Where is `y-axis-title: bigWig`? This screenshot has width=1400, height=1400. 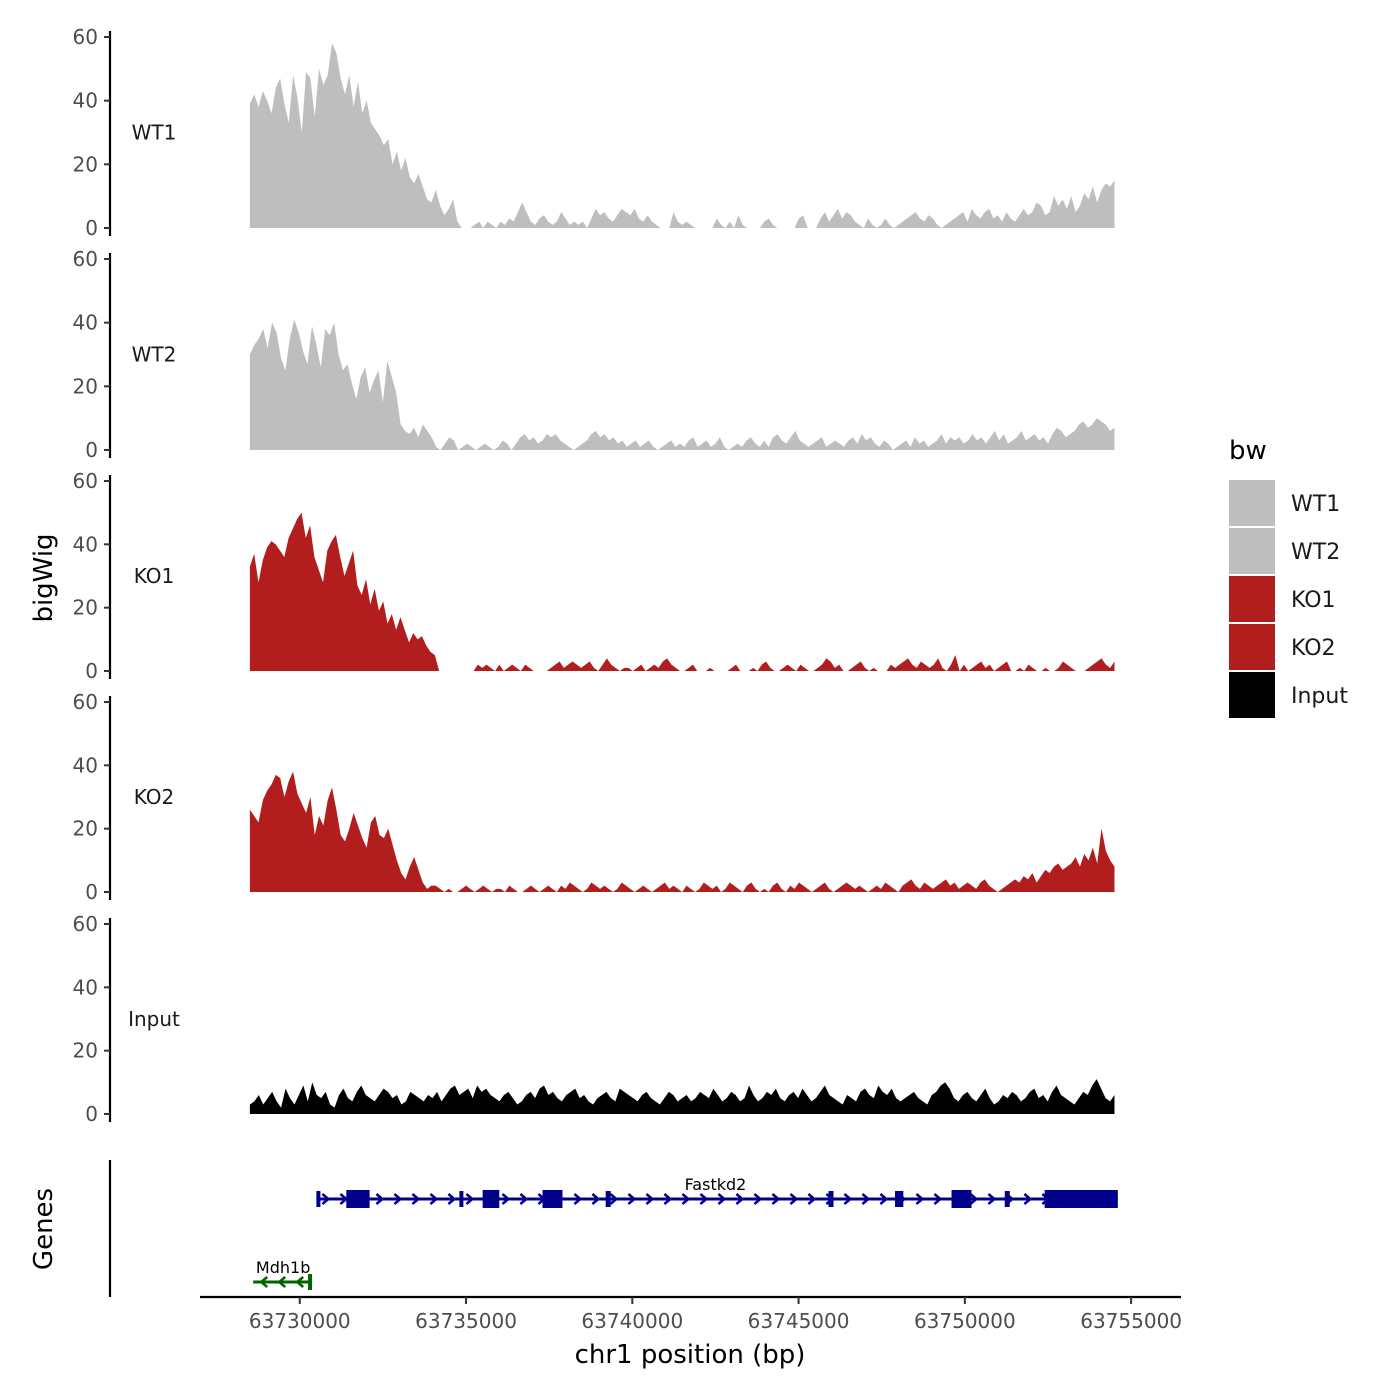 y-axis-title: bigWig is located at coordinates (44, 577).